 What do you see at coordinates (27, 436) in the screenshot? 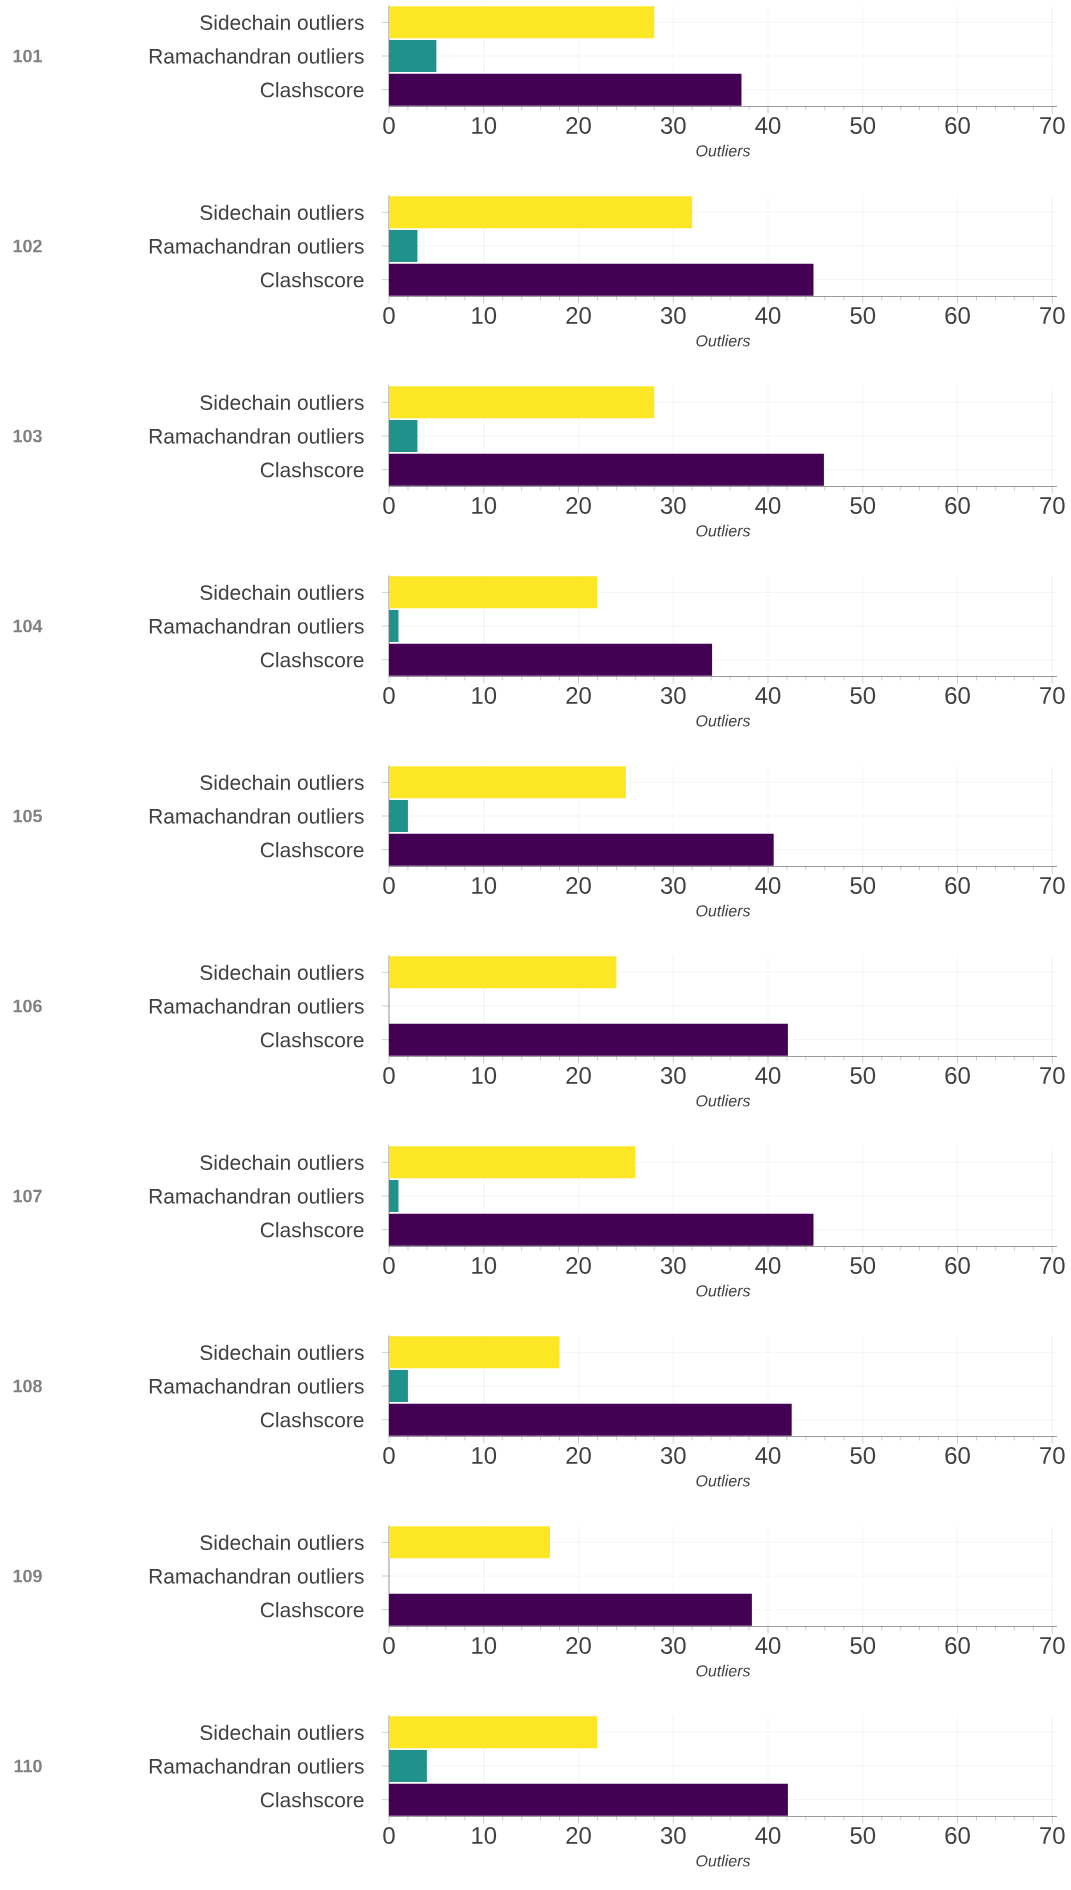
I see `y-axis-title: 103` at bounding box center [27, 436].